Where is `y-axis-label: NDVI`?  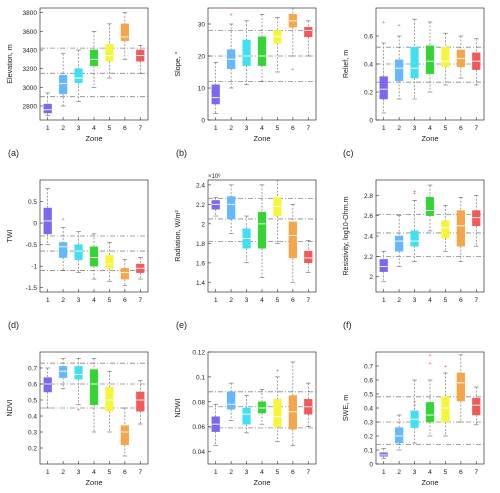 y-axis-label: NDVI is located at coordinates (9, 407).